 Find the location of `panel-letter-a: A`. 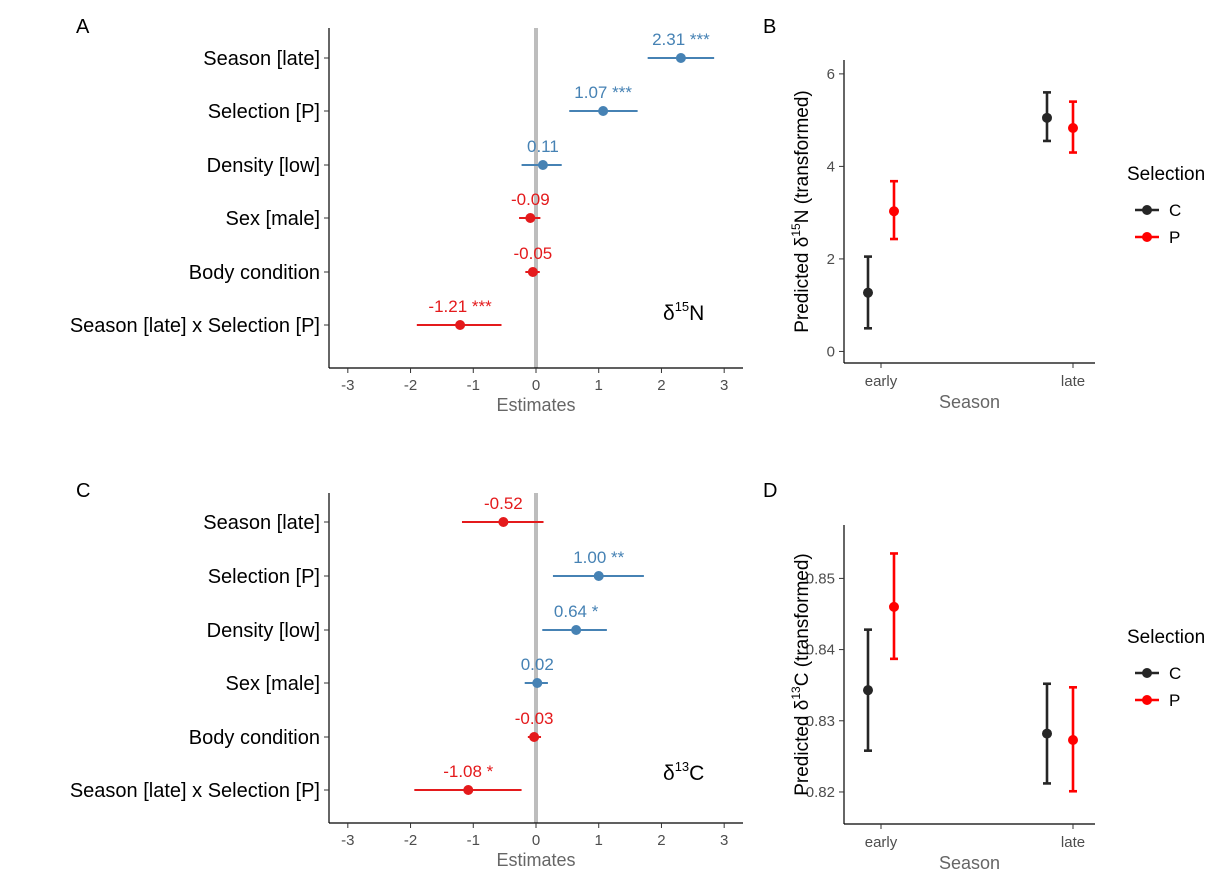

panel-letter-a: A is located at coordinates (83, 27).